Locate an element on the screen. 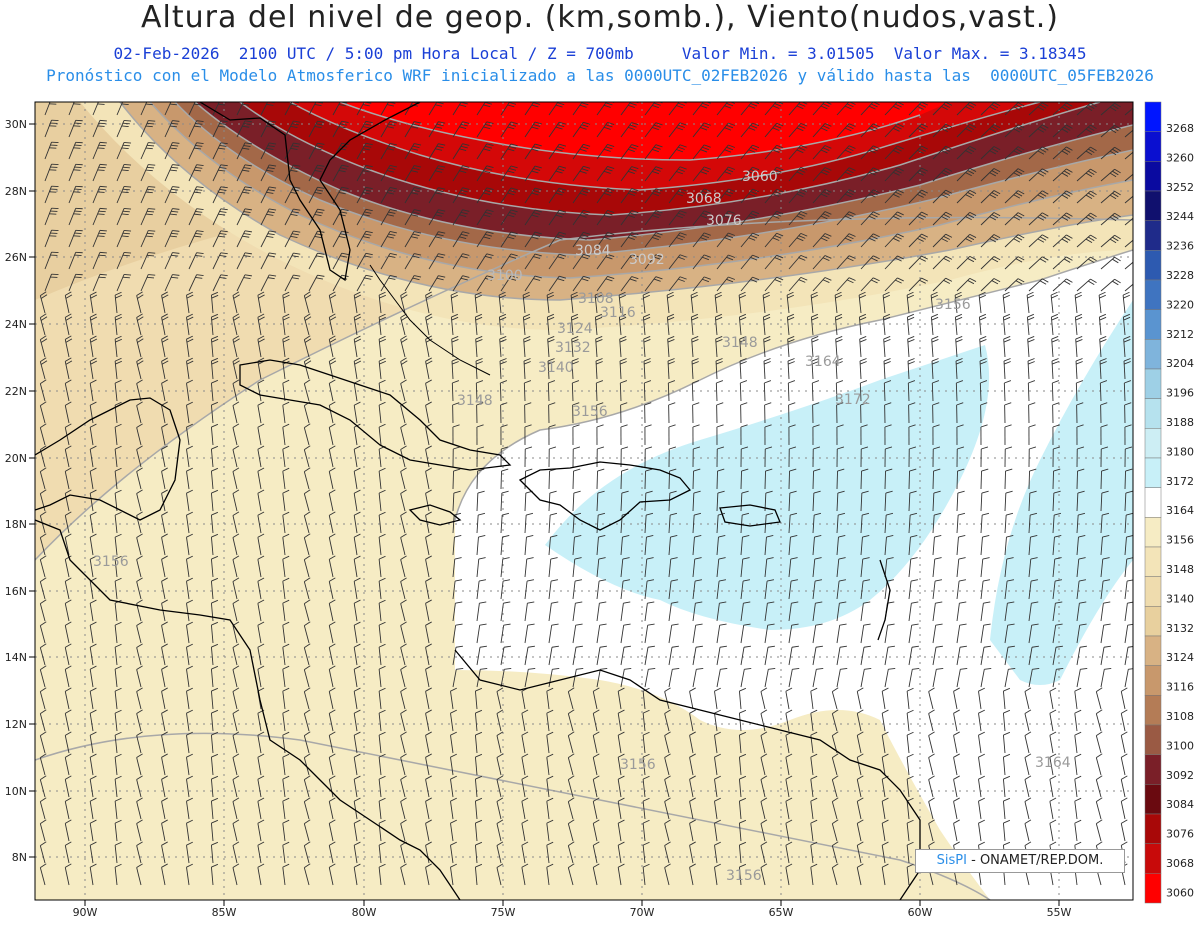 The image size is (1200, 927). colorbar-label: 3252 is located at coordinates (1180, 187).